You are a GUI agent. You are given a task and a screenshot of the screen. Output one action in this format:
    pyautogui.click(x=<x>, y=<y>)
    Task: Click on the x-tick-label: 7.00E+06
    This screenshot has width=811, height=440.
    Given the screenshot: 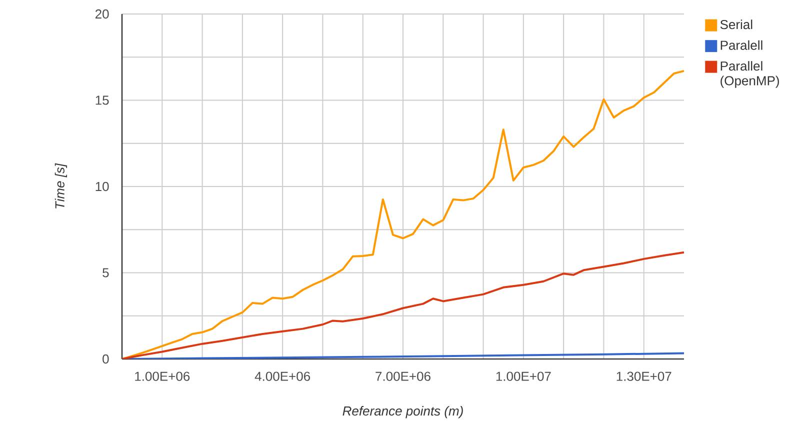 What is the action you would take?
    pyautogui.click(x=403, y=376)
    